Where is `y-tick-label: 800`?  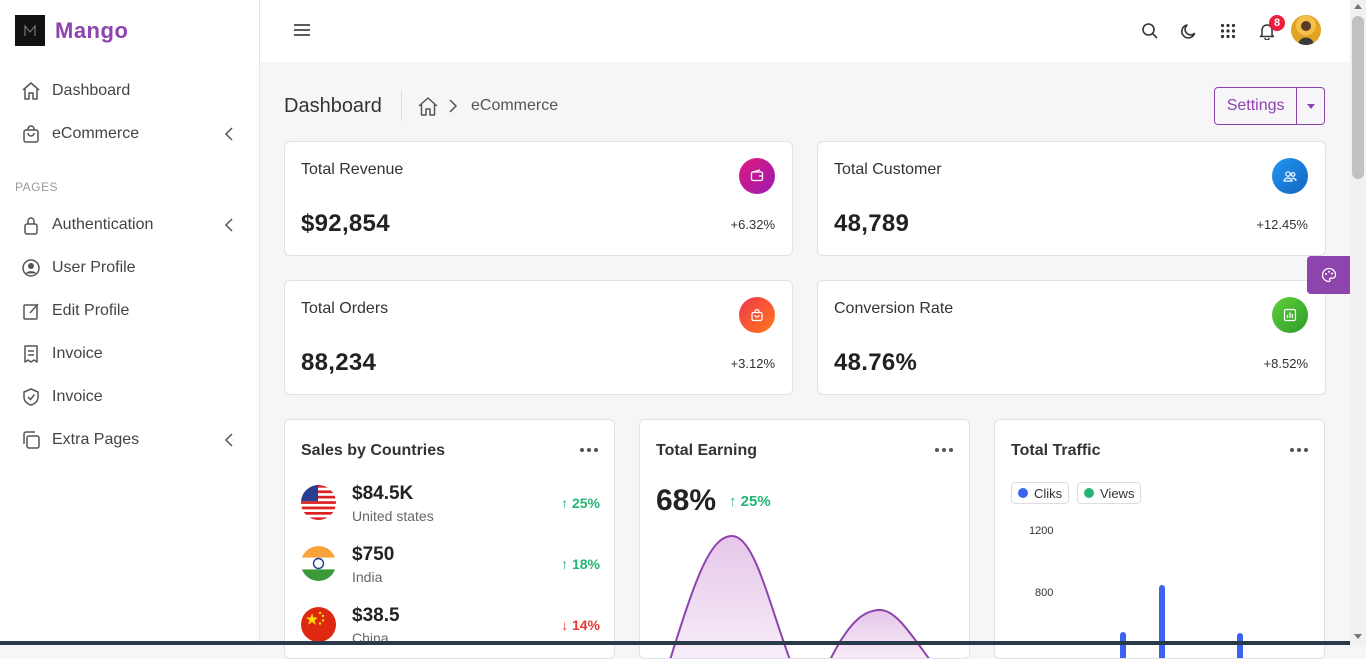
y-tick-label: 800 is located at coordinates (1044, 593).